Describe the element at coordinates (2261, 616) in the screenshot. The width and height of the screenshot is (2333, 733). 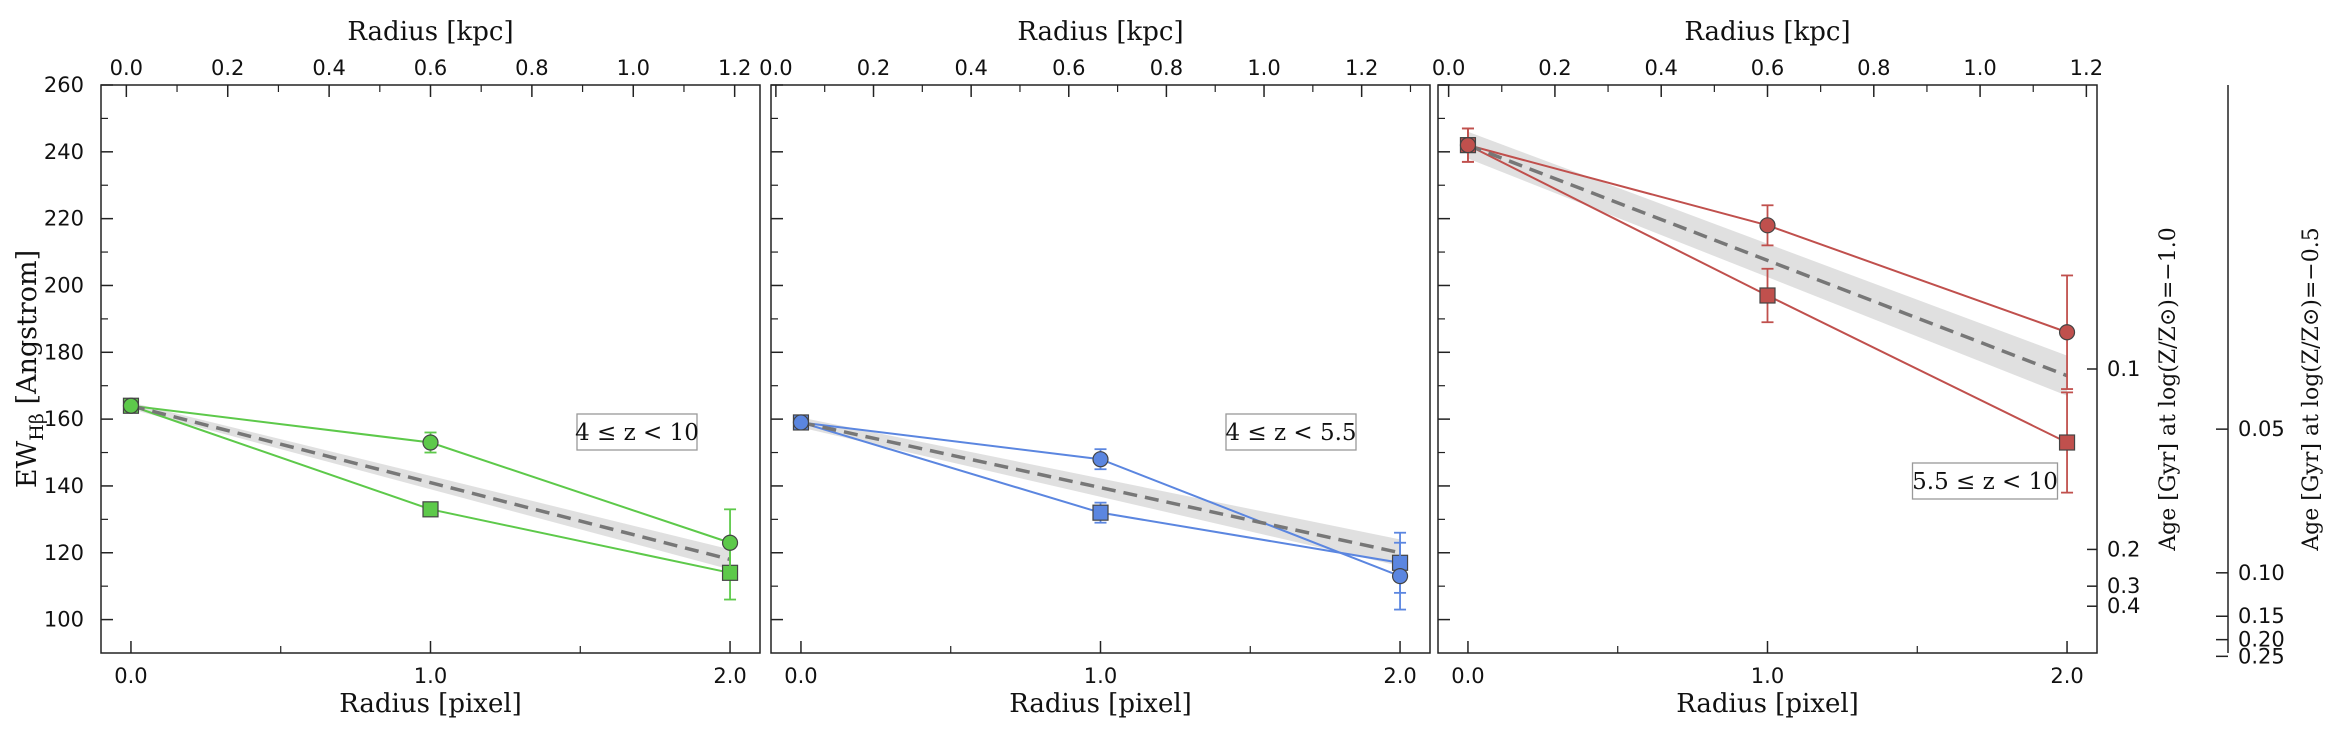
I see `age-axis-2-tick-label: 0.15` at that location.